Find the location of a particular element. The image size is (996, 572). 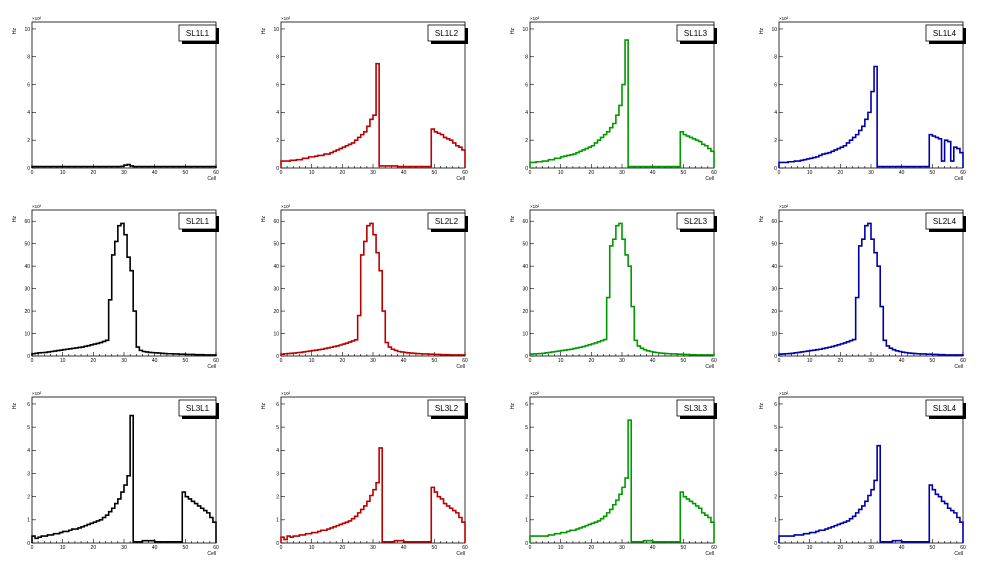

y-tick-label: 3 is located at coordinates (526, 474).